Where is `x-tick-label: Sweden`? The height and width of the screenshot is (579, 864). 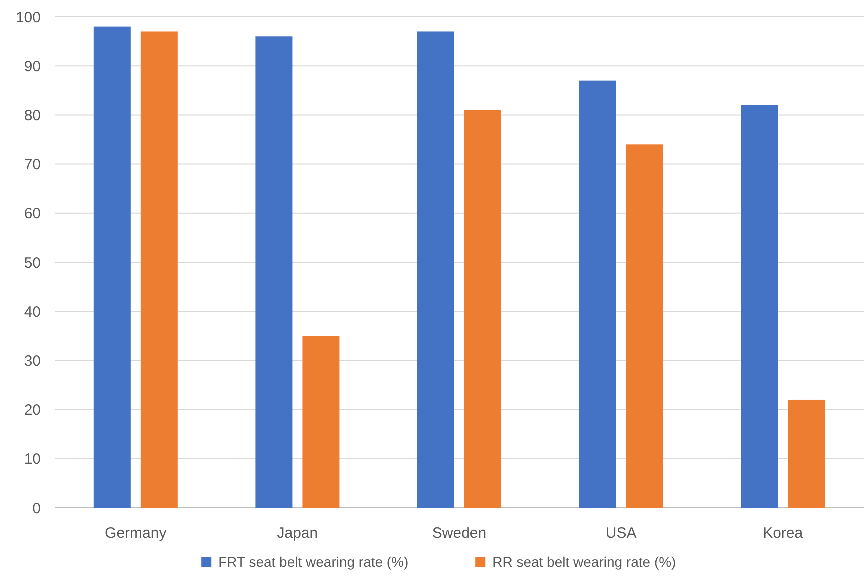
x-tick-label: Sweden is located at coordinates (459, 533).